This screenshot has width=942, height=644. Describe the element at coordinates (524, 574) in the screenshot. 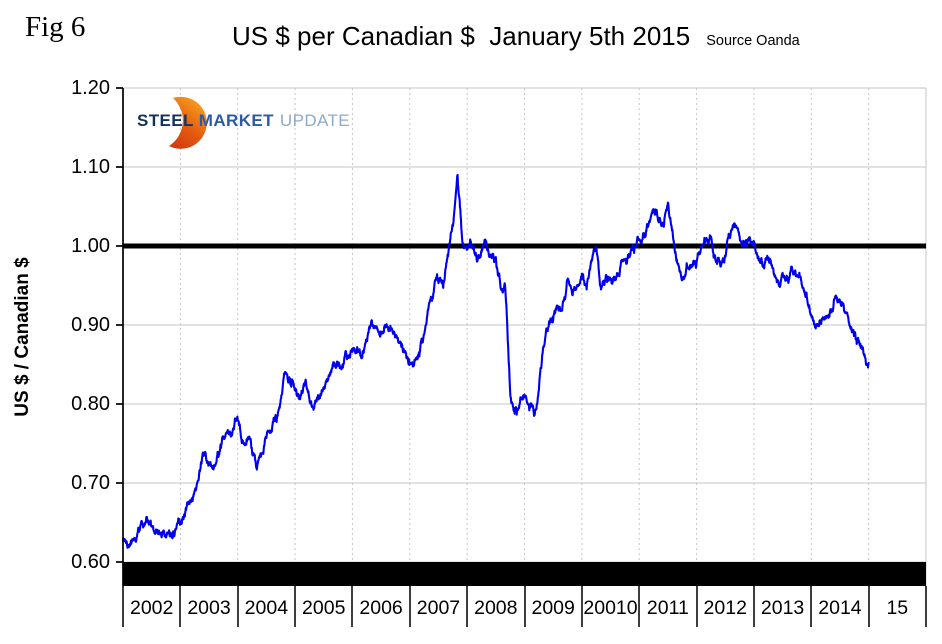

I see `bottom-bar` at that location.